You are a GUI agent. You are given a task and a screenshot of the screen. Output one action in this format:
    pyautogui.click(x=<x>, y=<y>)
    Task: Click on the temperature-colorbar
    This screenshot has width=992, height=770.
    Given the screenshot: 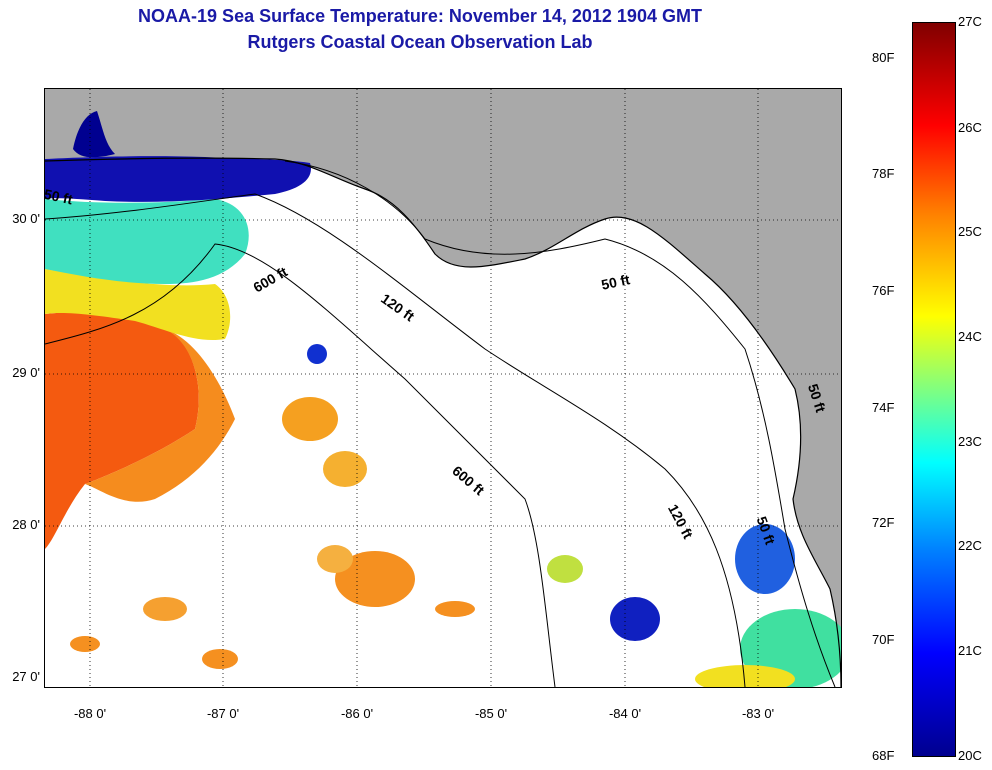 What is the action you would take?
    pyautogui.click(x=934, y=389)
    